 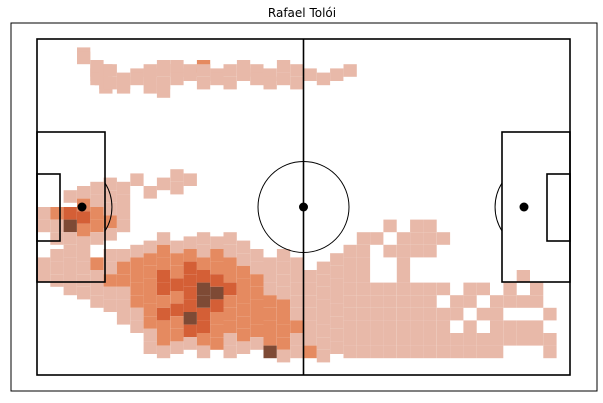 I want to click on left-penalty-spot, so click(x=82, y=207).